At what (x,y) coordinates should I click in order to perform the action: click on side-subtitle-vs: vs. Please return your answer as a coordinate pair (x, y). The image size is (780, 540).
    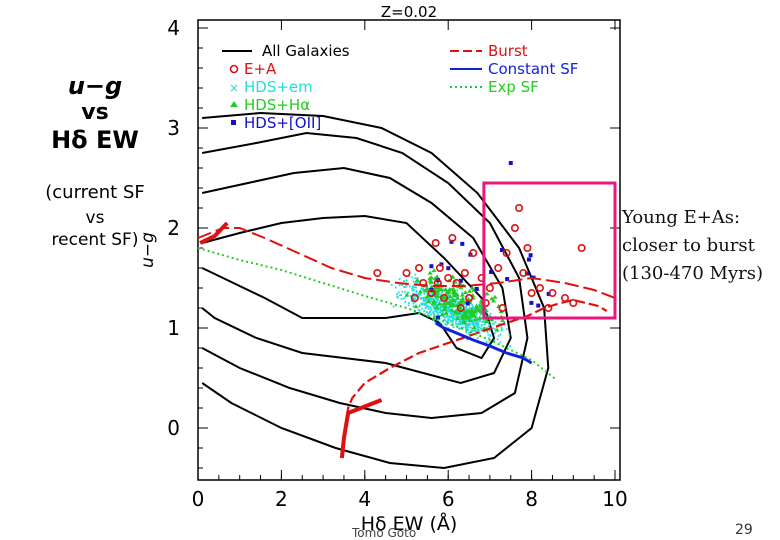
    Looking at the image, I should click on (95, 218).